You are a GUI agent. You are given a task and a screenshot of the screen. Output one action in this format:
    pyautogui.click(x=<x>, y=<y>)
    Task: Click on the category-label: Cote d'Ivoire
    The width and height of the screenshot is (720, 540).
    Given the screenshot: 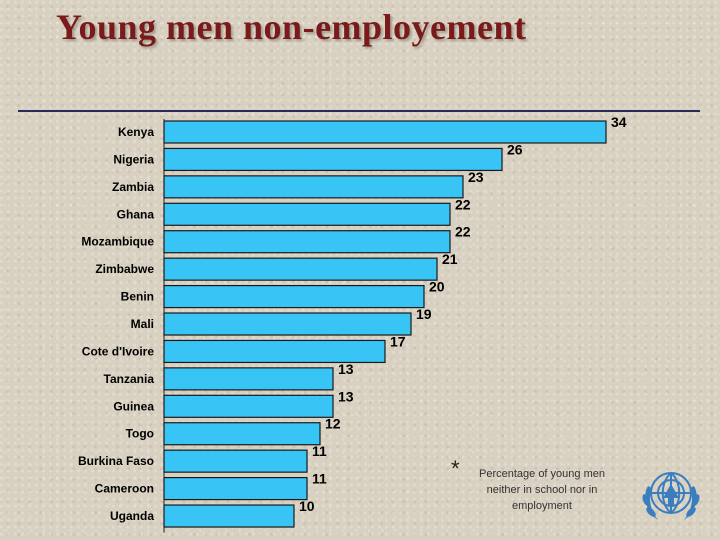 What is the action you would take?
    pyautogui.click(x=118, y=351)
    